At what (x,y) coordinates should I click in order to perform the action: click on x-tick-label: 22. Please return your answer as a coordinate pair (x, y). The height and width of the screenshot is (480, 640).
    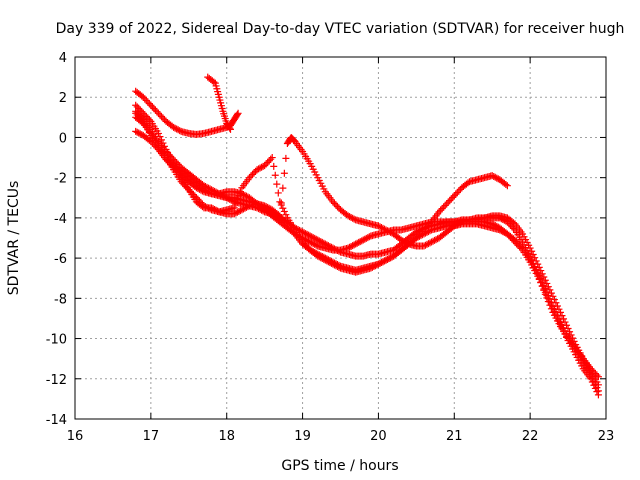
    Looking at the image, I should click on (530, 436).